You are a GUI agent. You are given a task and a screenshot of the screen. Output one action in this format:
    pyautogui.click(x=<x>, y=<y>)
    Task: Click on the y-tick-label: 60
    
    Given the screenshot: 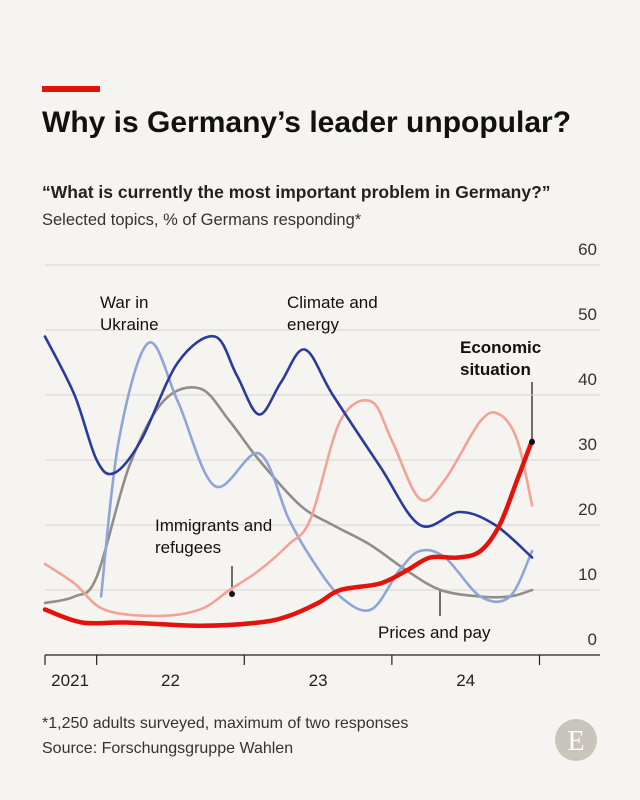 What is the action you would take?
    pyautogui.click(x=587, y=249)
    